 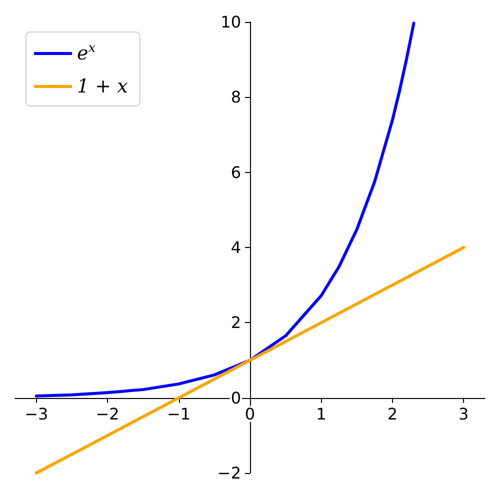 I want to click on y-tick-label: 4, so click(x=235, y=247).